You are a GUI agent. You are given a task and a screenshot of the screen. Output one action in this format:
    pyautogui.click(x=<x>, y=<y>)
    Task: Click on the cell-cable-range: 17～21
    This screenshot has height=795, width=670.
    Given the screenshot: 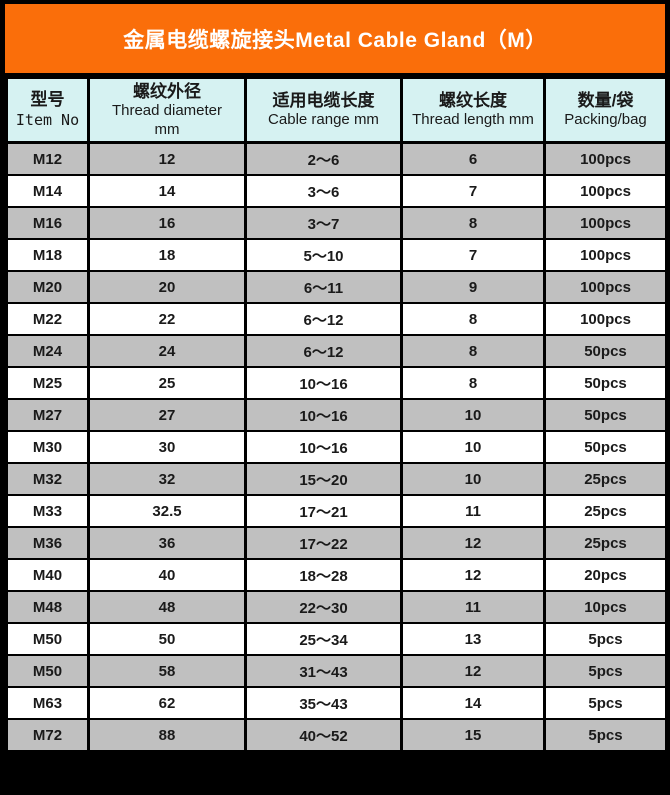 What is the action you would take?
    pyautogui.click(x=323, y=511)
    